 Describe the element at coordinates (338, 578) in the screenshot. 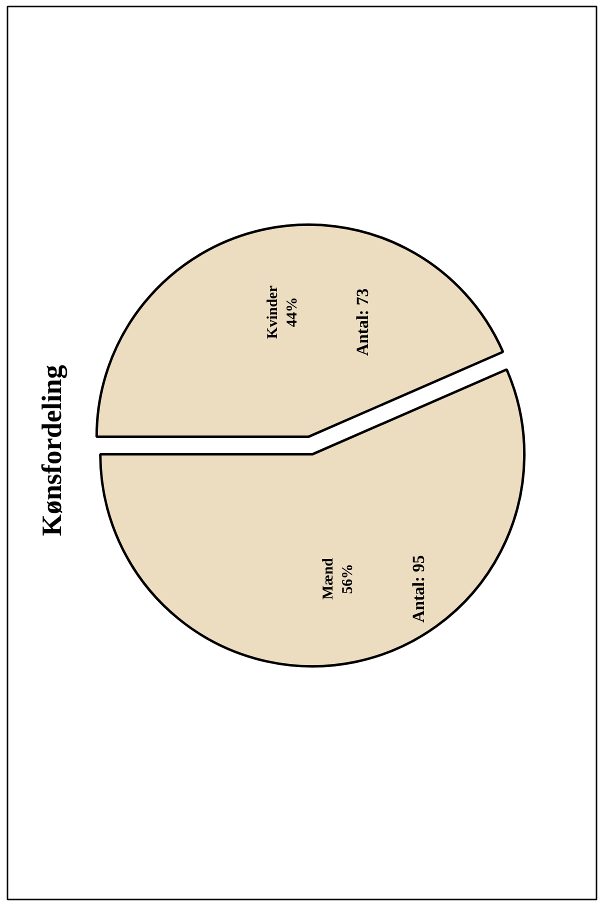

I see `slice-label: Mænd 56%` at that location.